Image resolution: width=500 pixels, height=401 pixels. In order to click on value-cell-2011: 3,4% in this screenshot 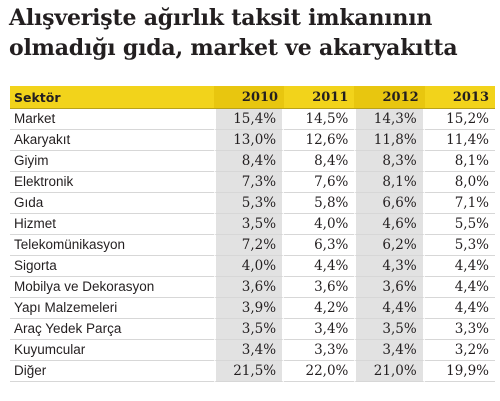, I will do `click(319, 329)`.